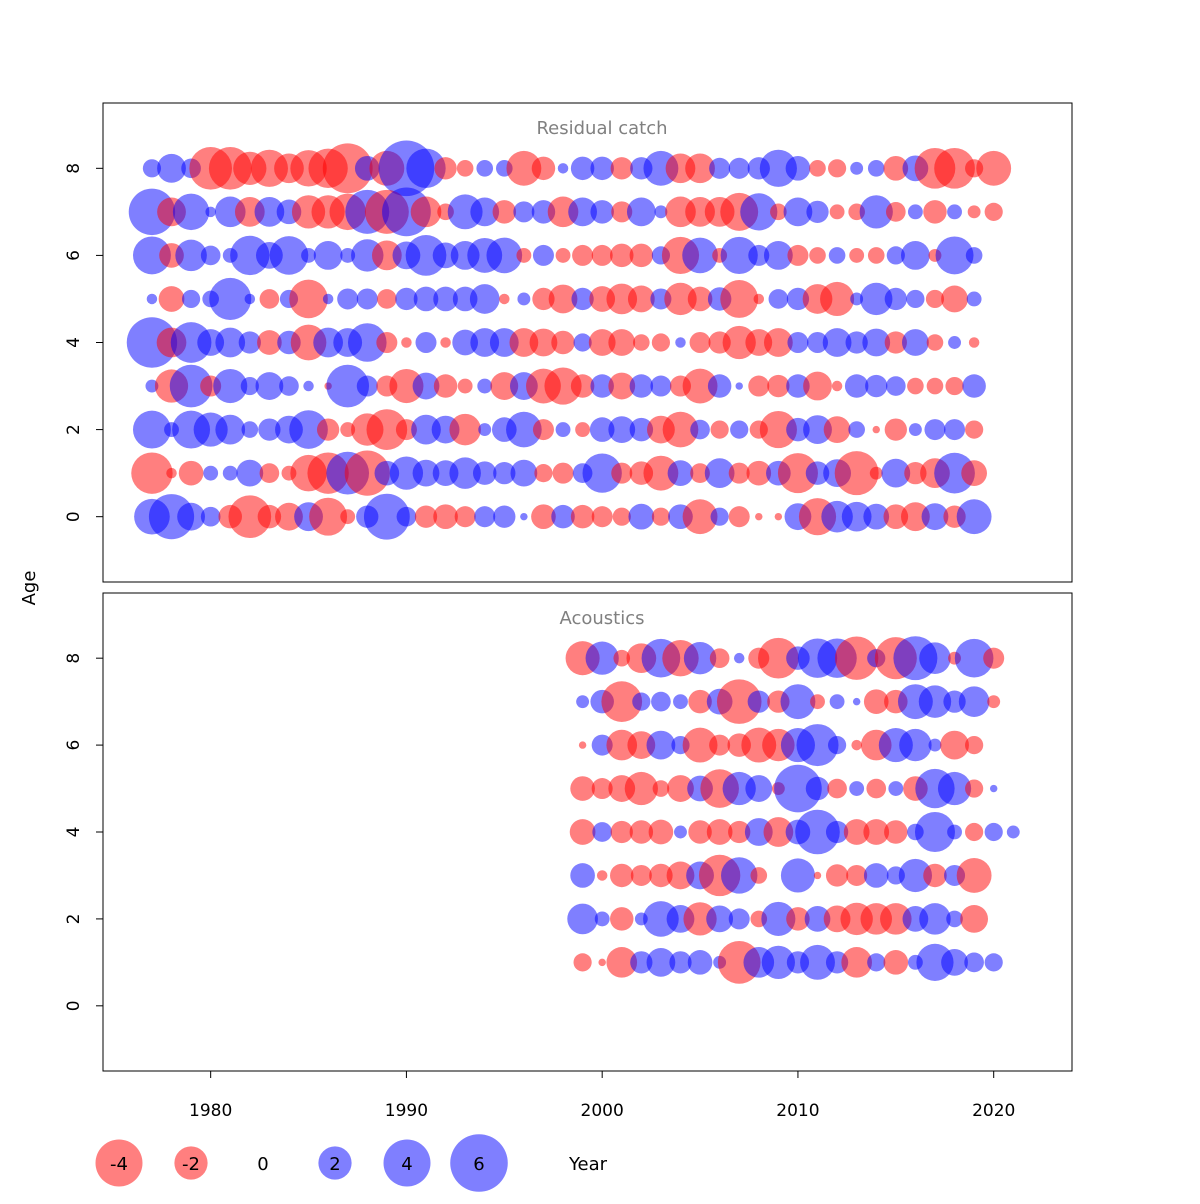  I want to click on y-tick-label: 8, so click(74, 658).